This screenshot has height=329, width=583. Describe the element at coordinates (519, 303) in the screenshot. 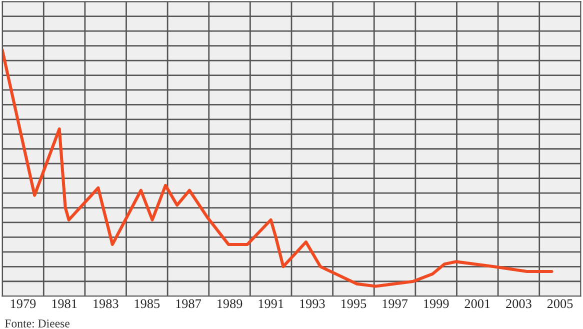

I see `x-tick-label: 2003` at that location.